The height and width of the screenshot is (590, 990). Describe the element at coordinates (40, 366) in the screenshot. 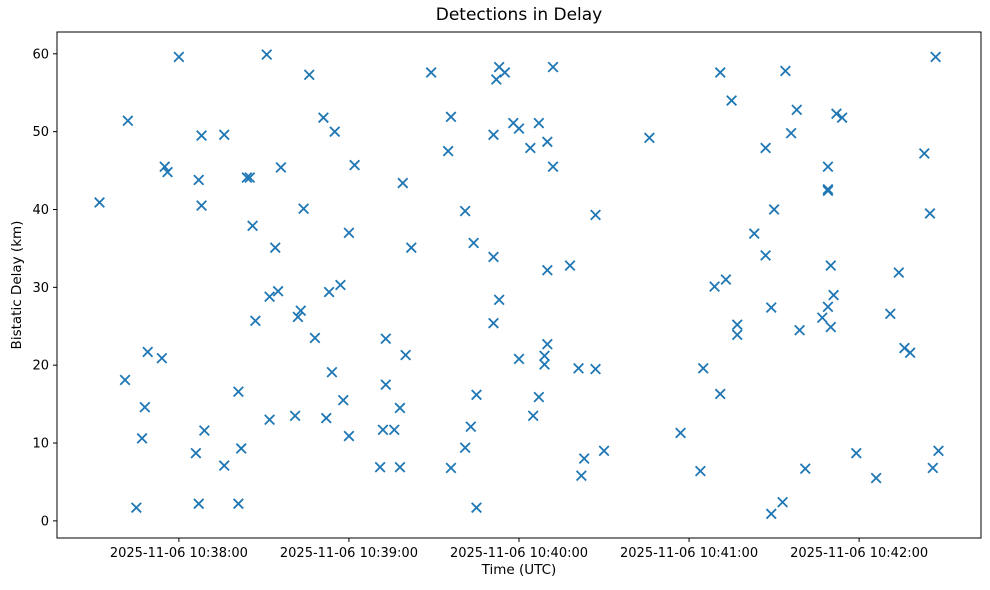

I see `y-tick-label: 20` at that location.